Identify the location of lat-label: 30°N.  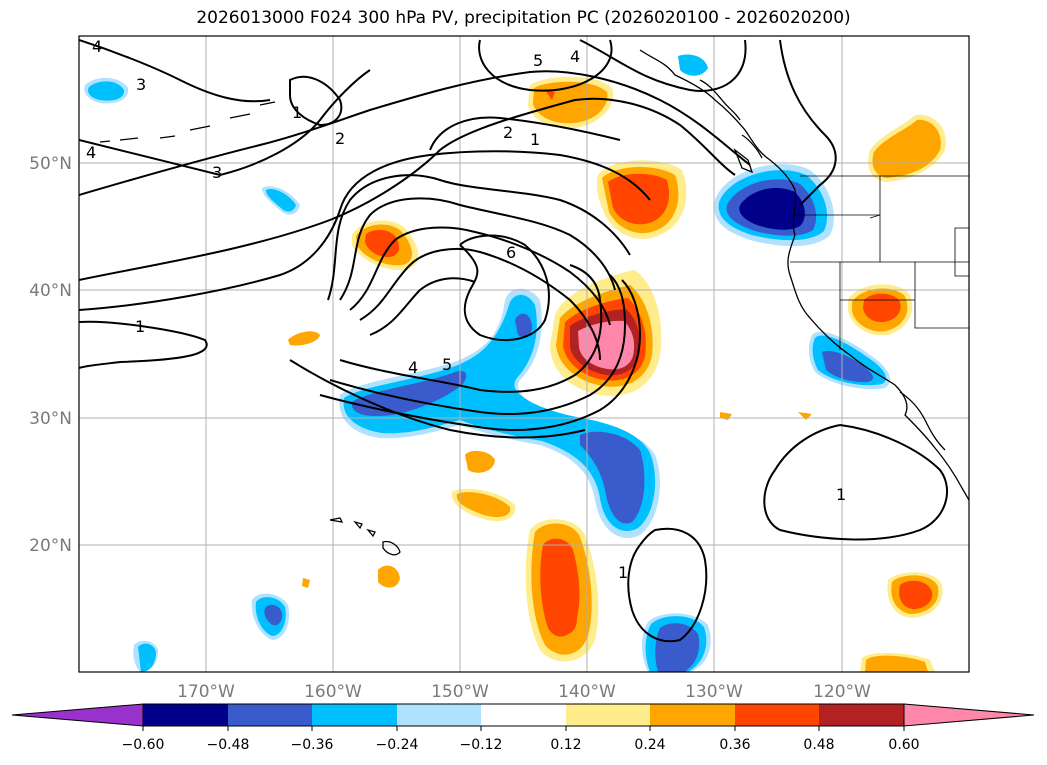
(50, 419).